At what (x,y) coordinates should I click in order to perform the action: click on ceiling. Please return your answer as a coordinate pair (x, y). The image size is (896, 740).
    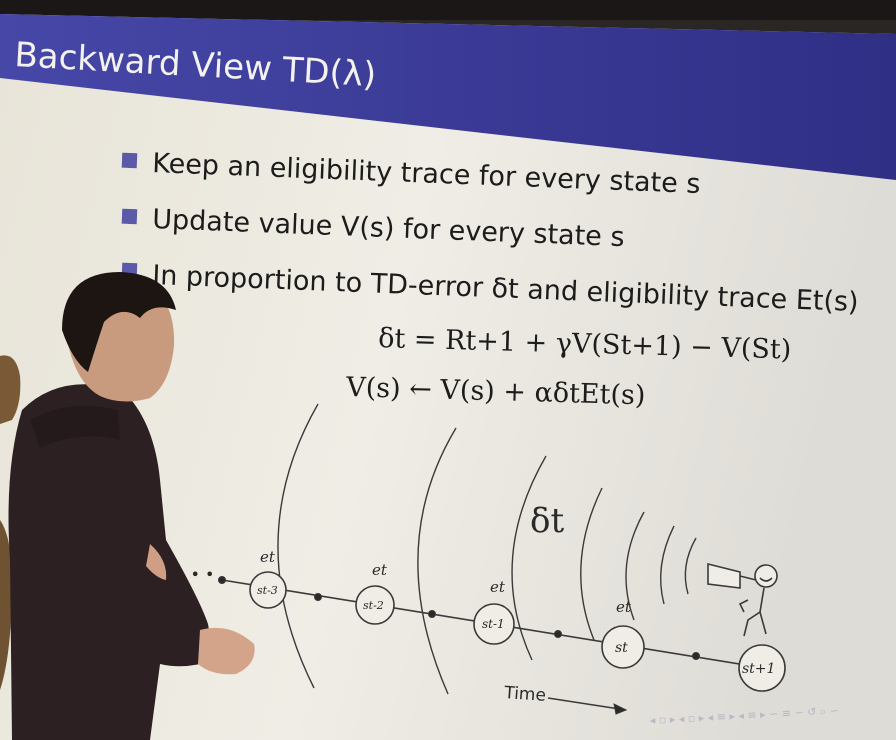
    Looking at the image, I should click on (448, 10).